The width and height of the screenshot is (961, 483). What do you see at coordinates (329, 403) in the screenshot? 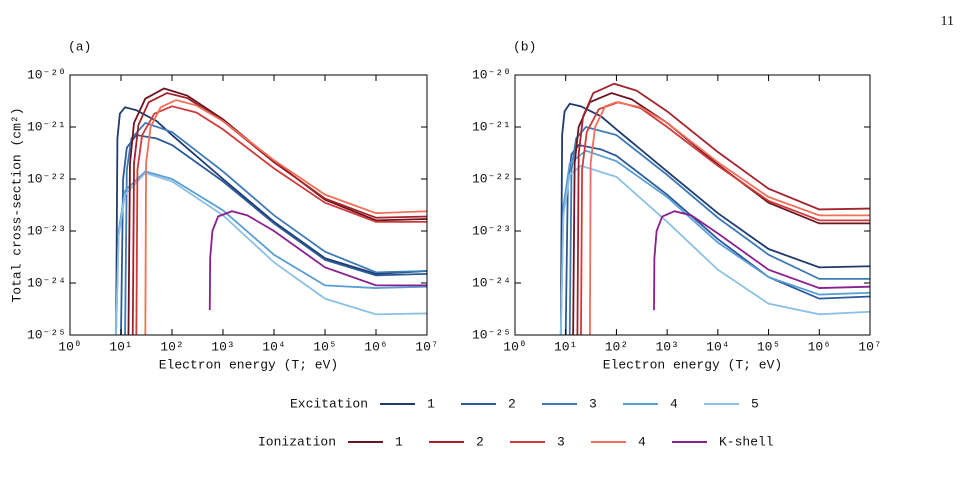
I see `legend-title: Excitation` at bounding box center [329, 403].